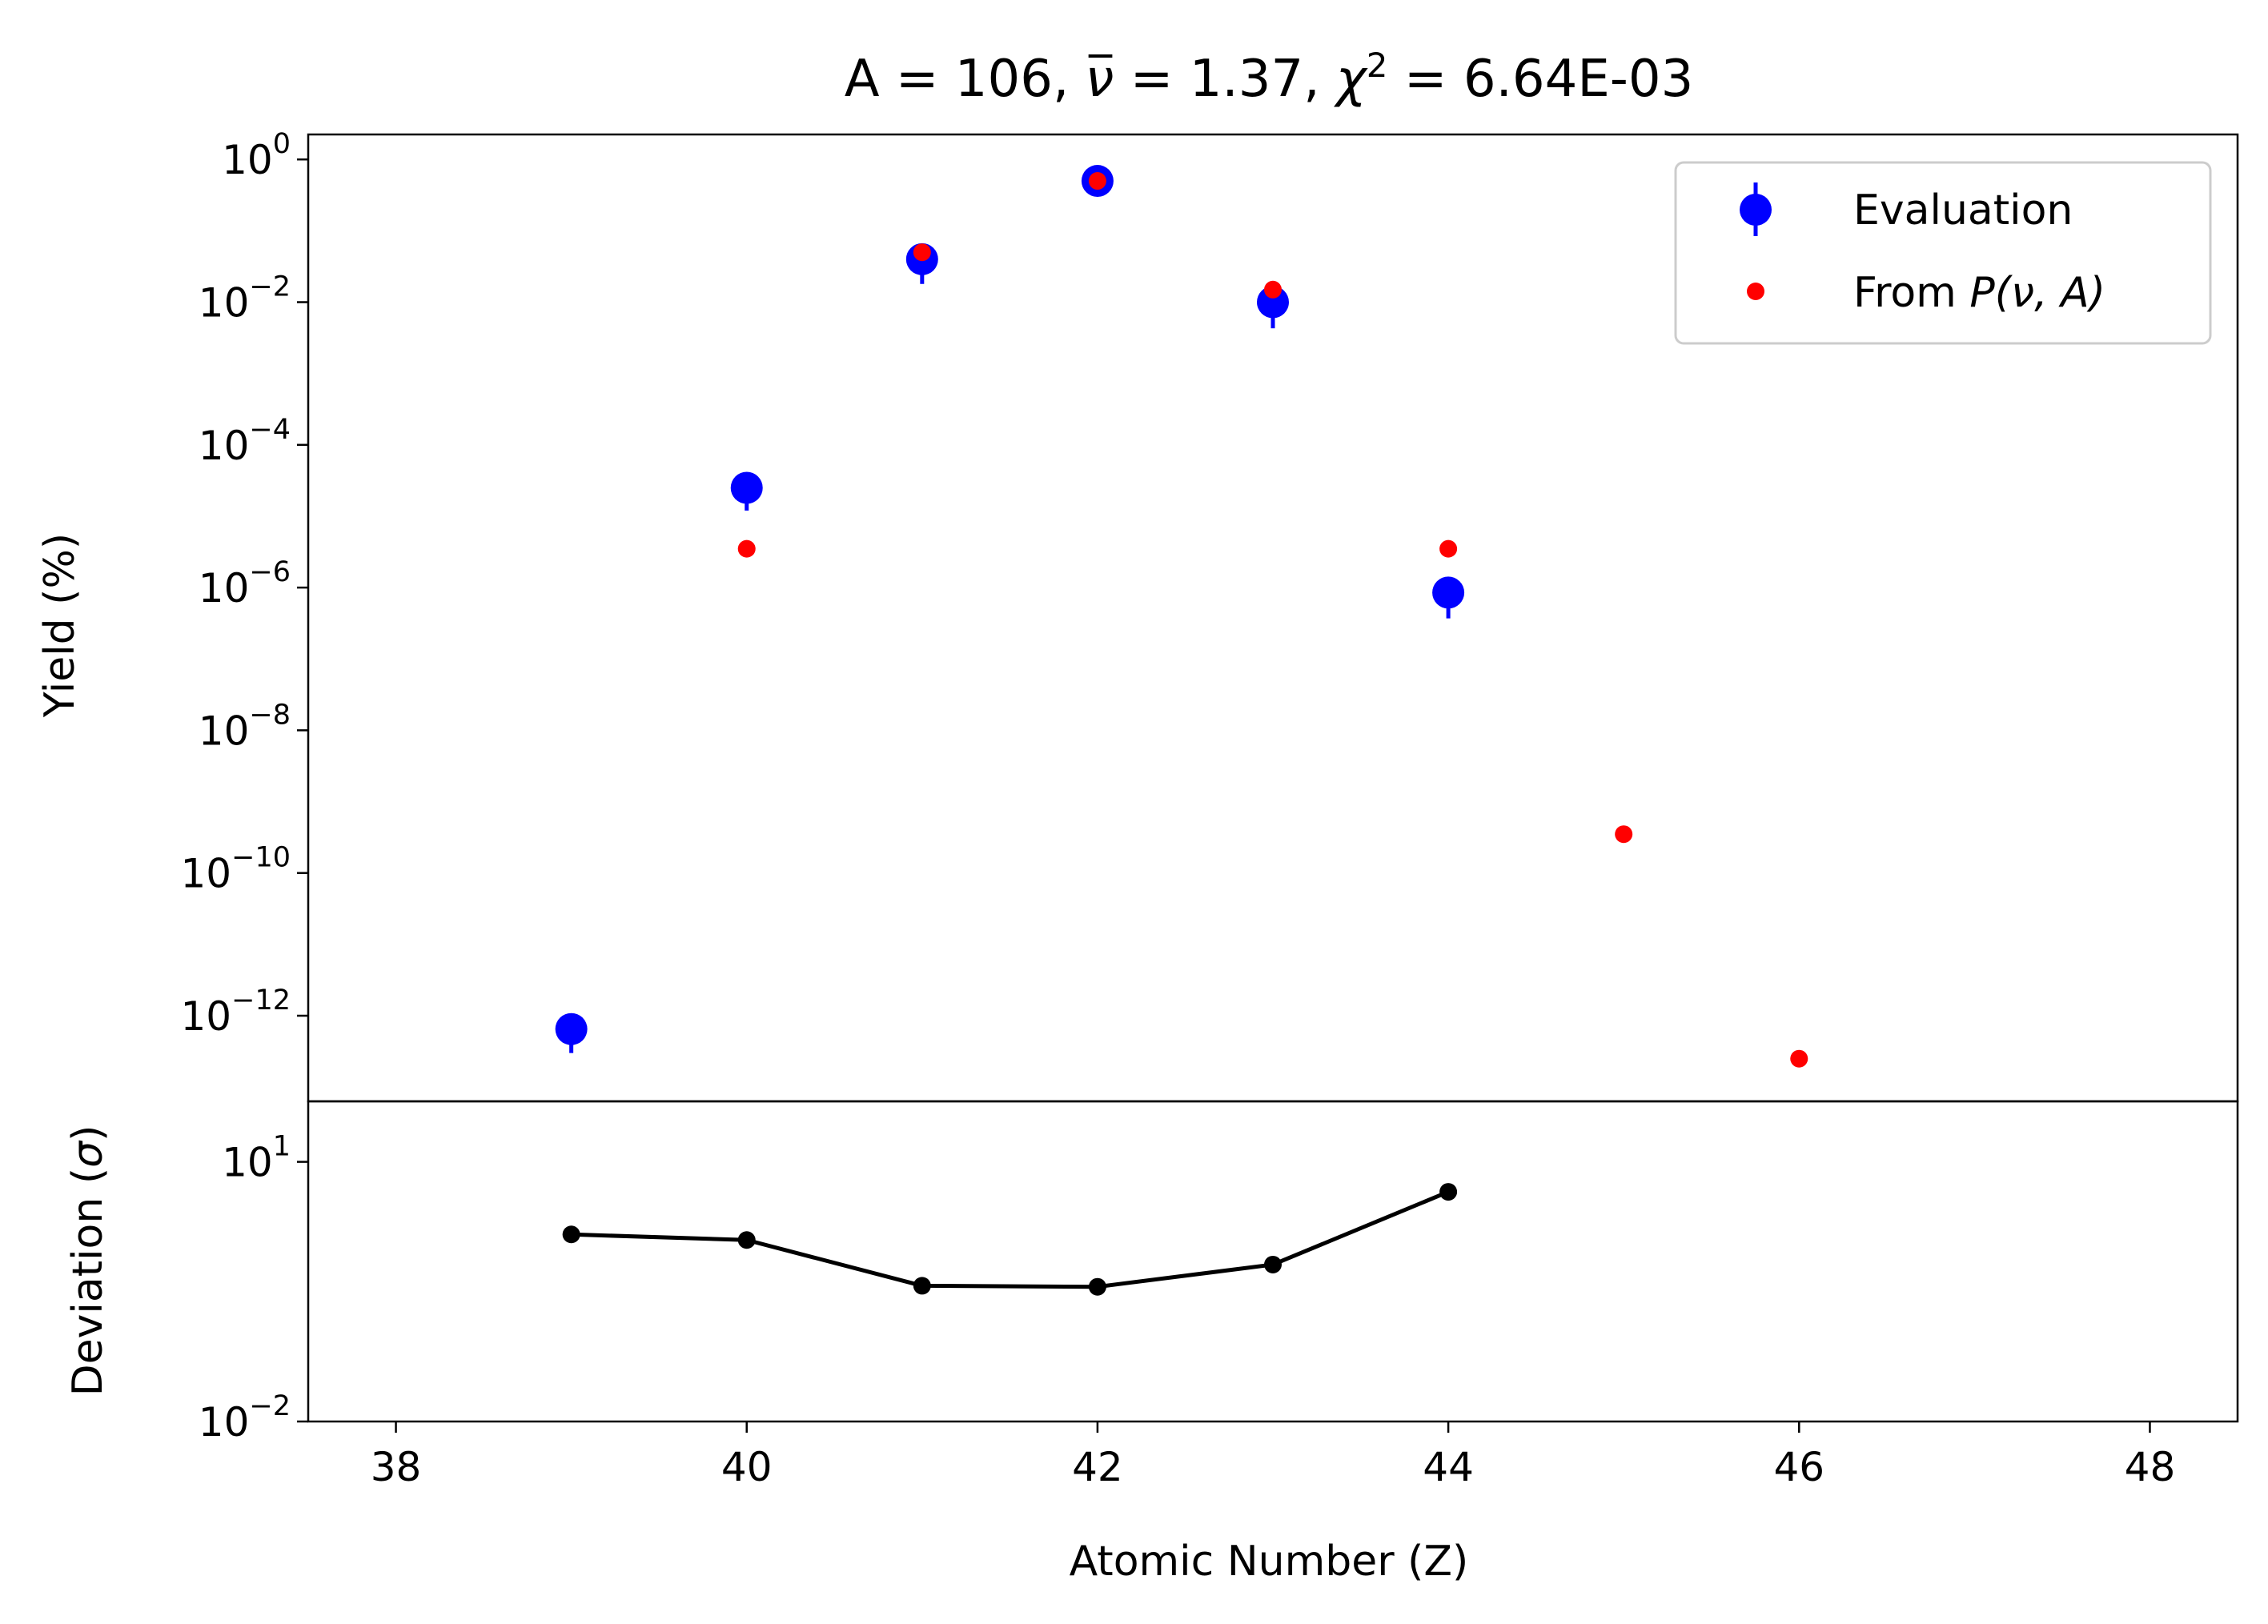 Image resolution: width=2268 pixels, height=1624 pixels. I want to click on y-tick-label-yield: 10⁻⁶, so click(245, 584).